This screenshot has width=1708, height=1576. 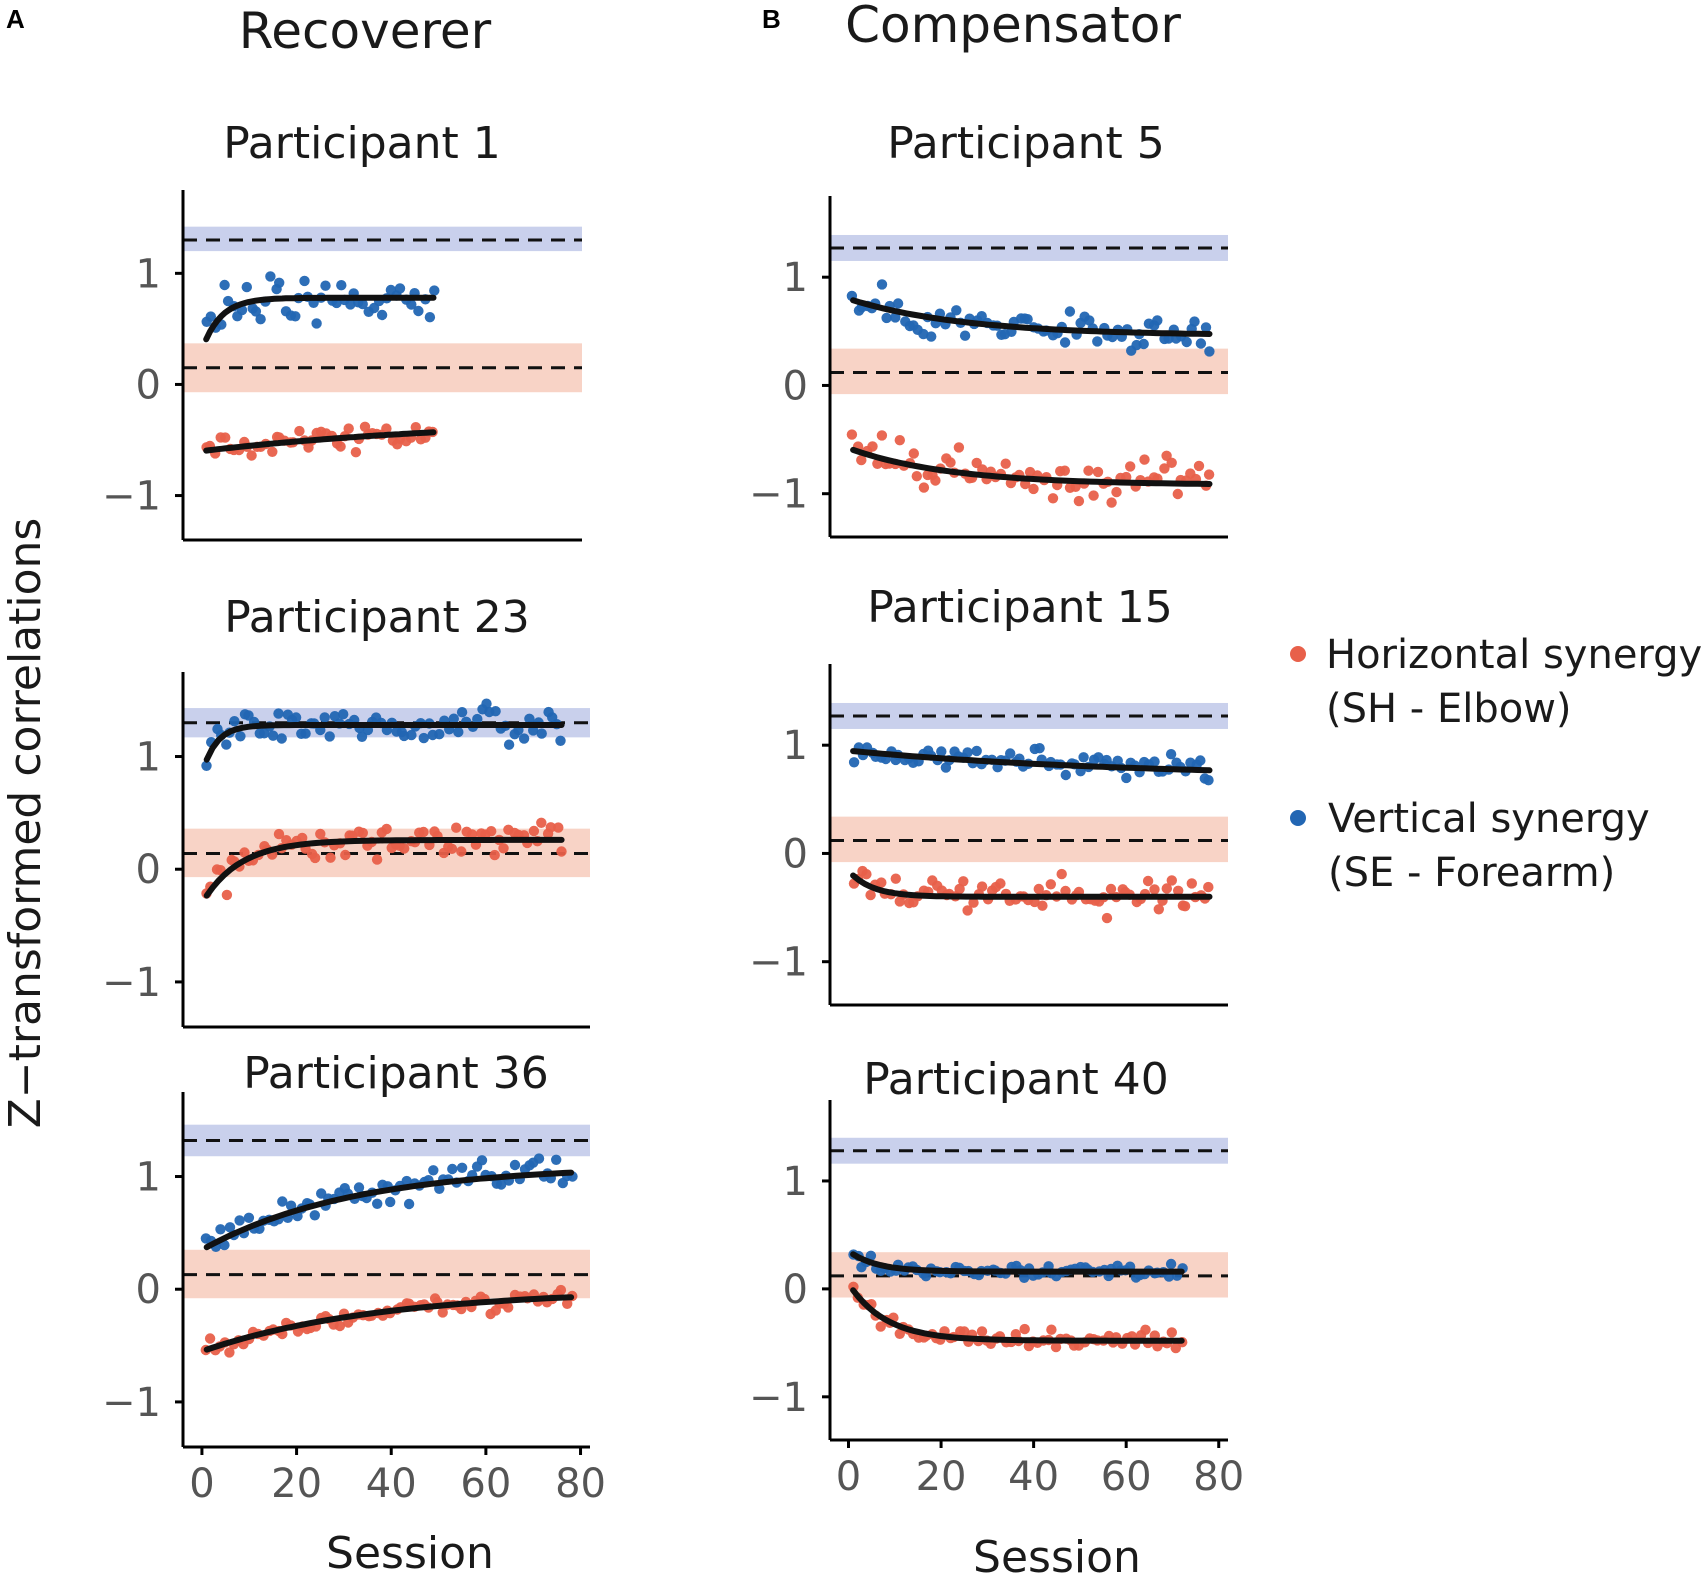 What do you see at coordinates (1126, 1477) in the screenshot?
I see `x-tick-label: 60` at bounding box center [1126, 1477].